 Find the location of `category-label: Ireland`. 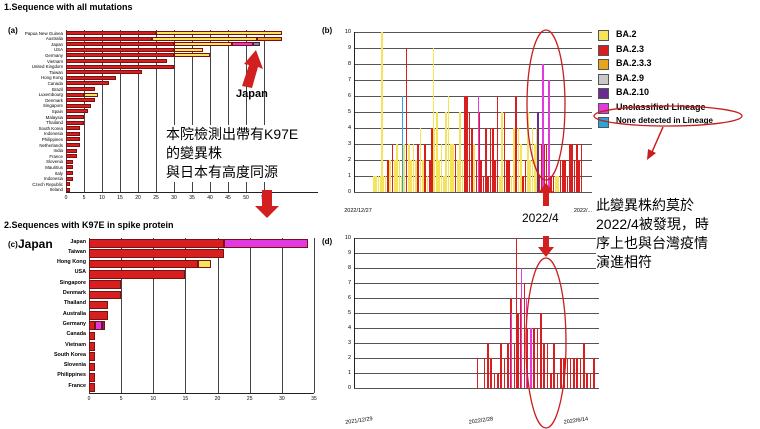

category-label: Ireland is located at coordinates (56, 190).